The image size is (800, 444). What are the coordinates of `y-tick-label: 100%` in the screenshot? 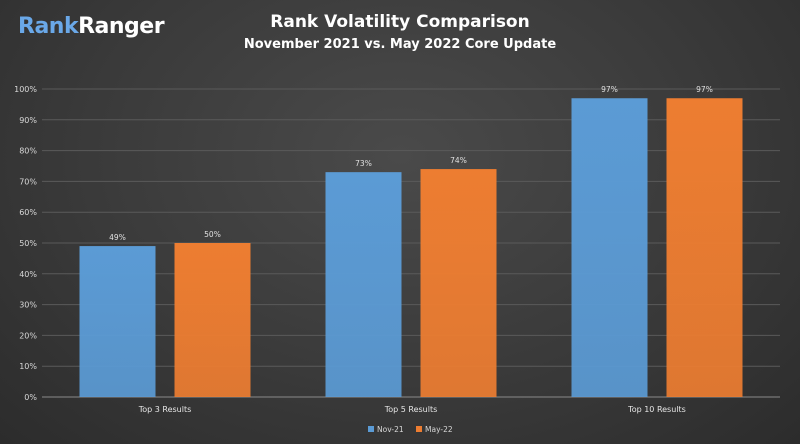 It's located at (25, 89).